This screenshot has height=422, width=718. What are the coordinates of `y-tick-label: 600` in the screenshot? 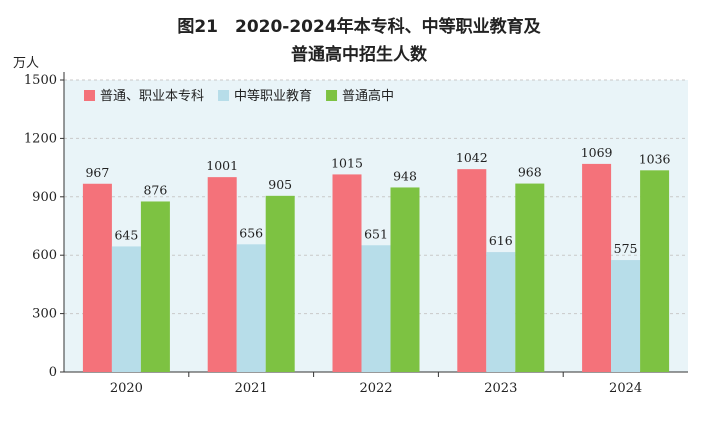 It's located at (44, 255).